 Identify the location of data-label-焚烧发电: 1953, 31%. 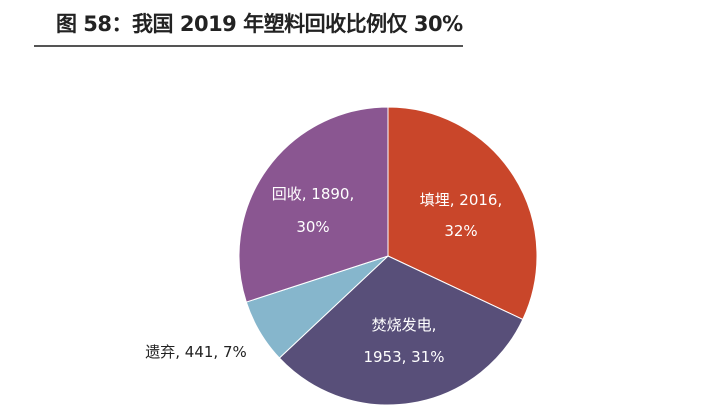
(403, 357).